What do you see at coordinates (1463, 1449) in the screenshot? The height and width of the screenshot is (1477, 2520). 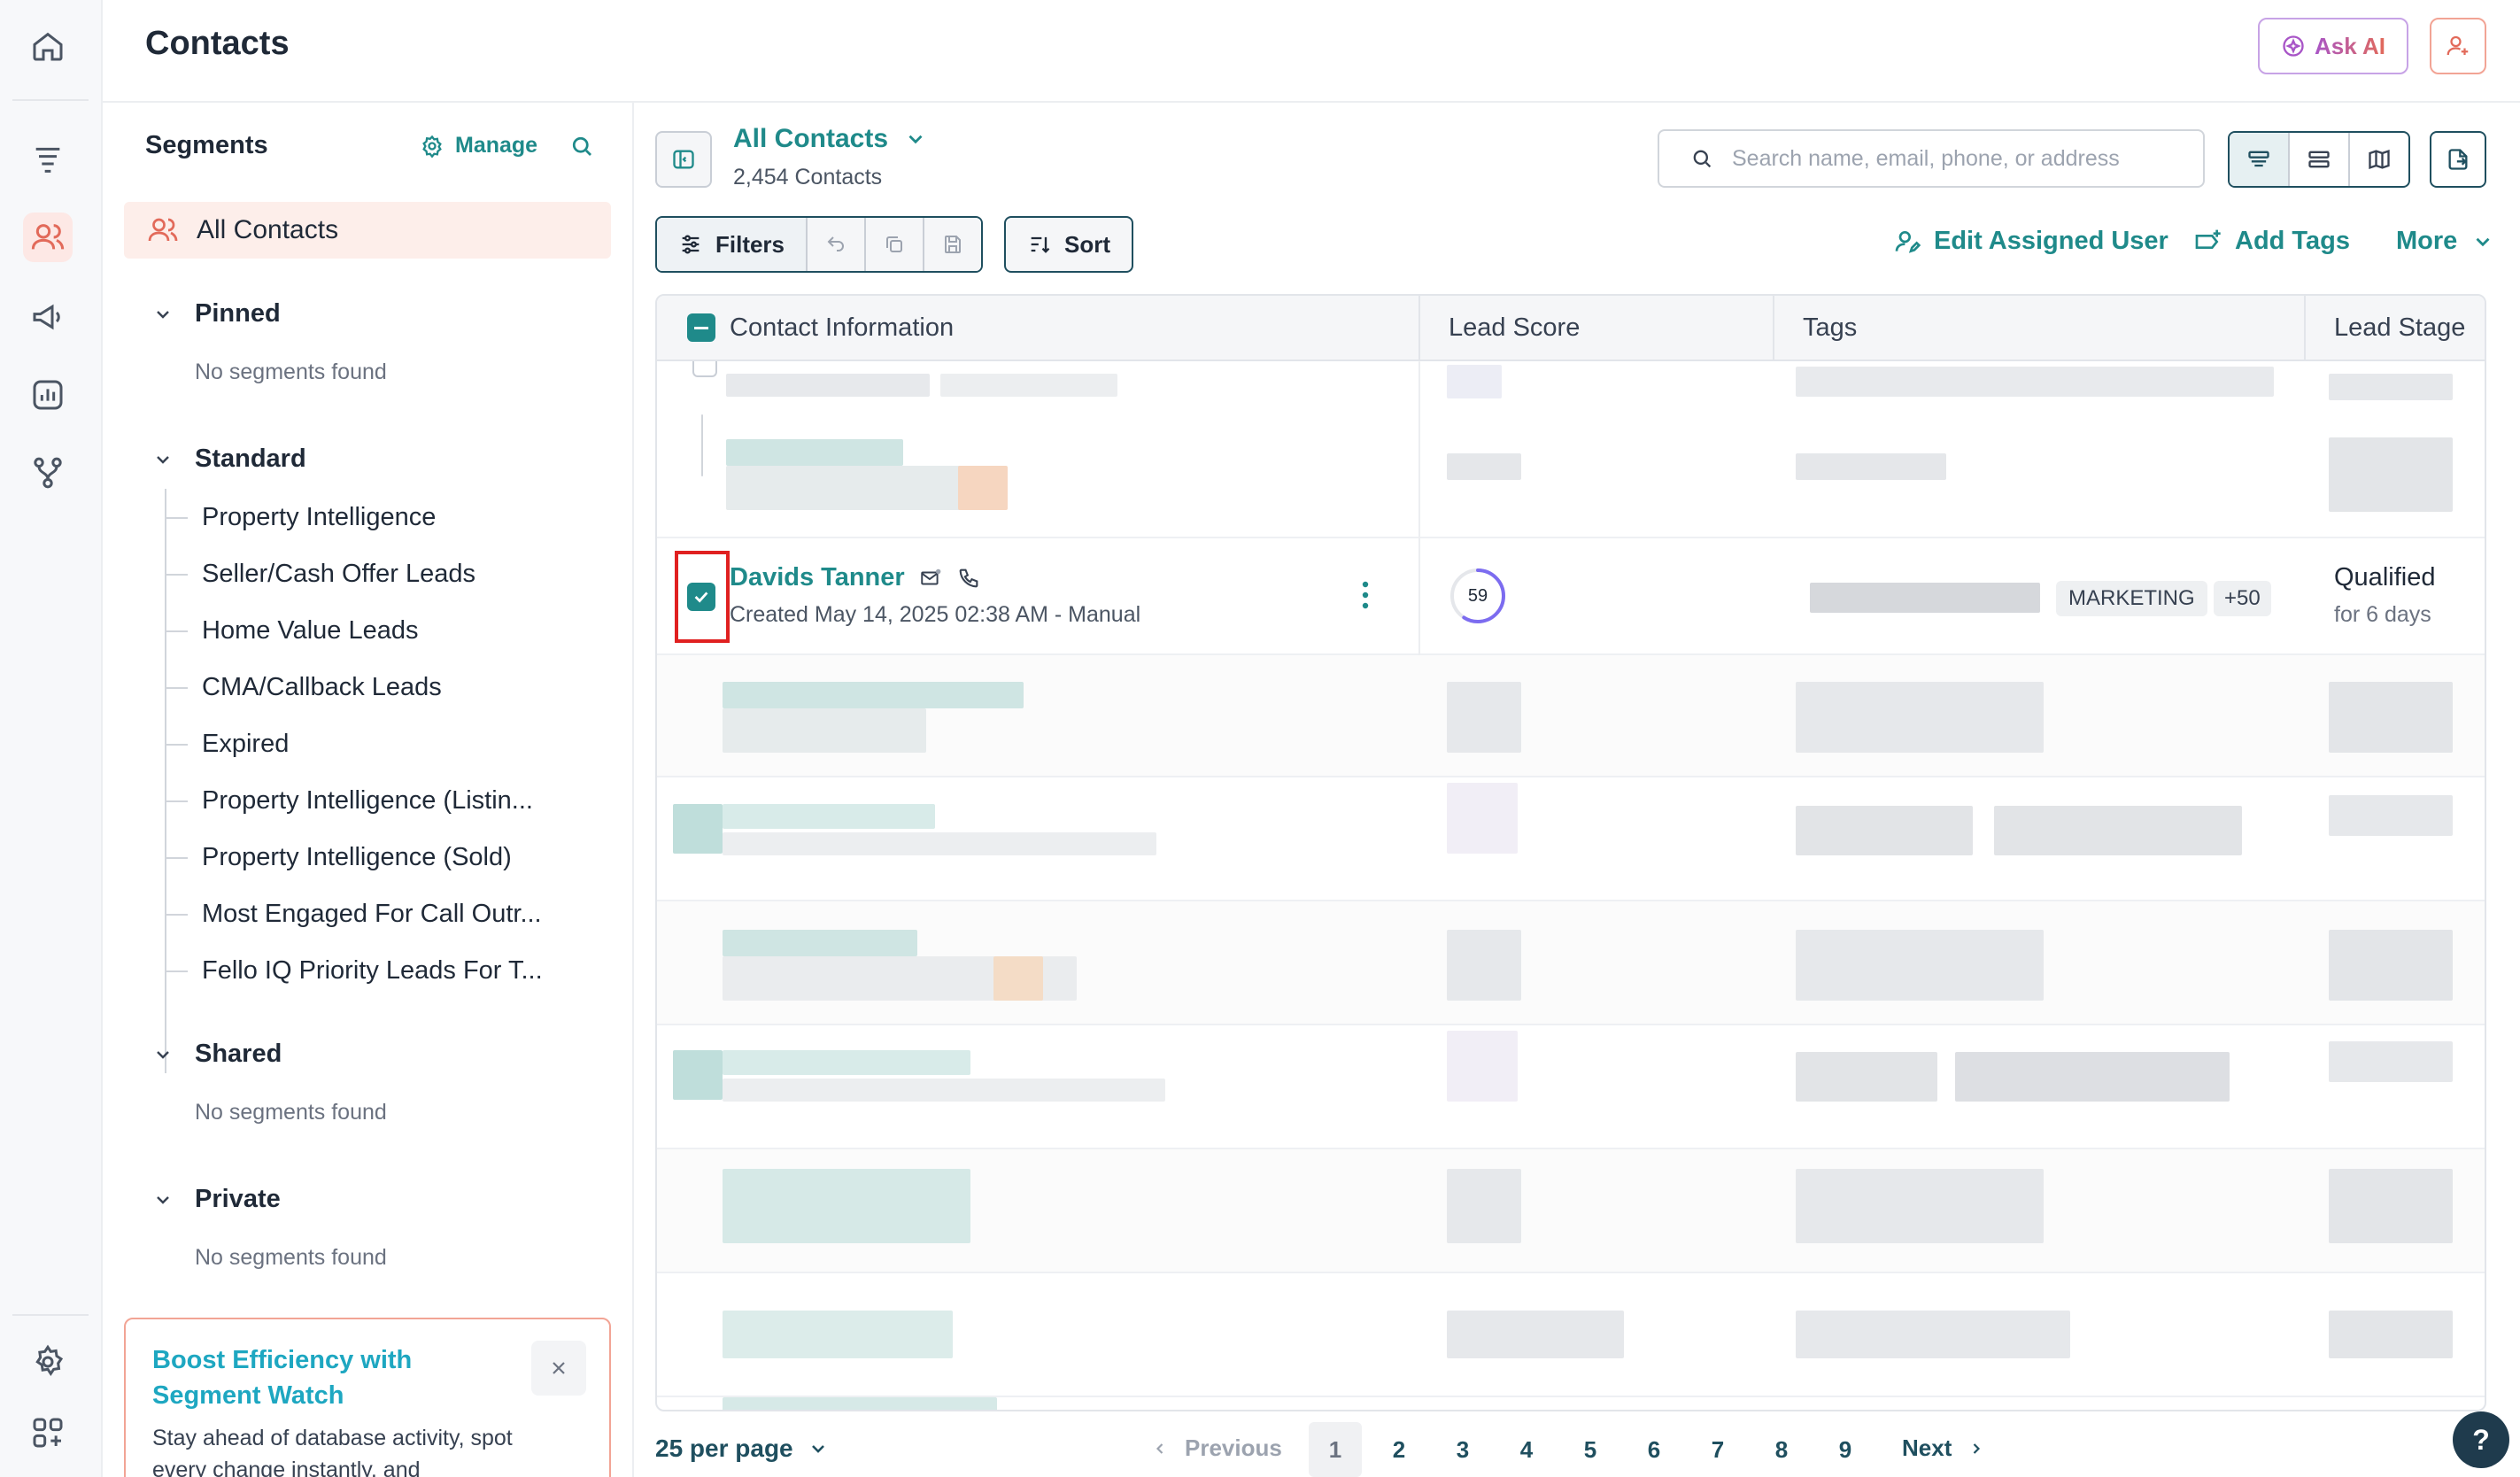 I see `page-3-button: 3` at bounding box center [1463, 1449].